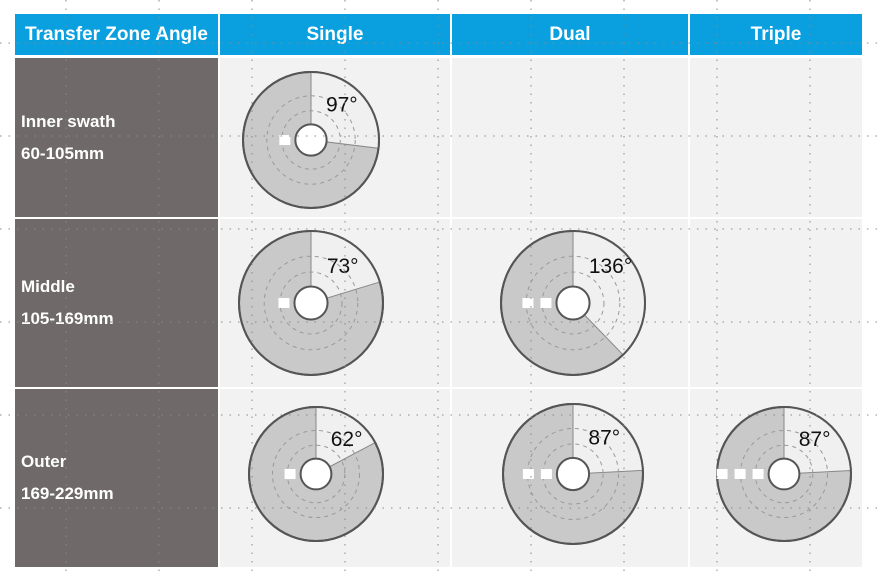 Image resolution: width=880 pixels, height=575 pixels. Describe the element at coordinates (335, 478) in the screenshot. I see `cell-r2-c0` at that location.